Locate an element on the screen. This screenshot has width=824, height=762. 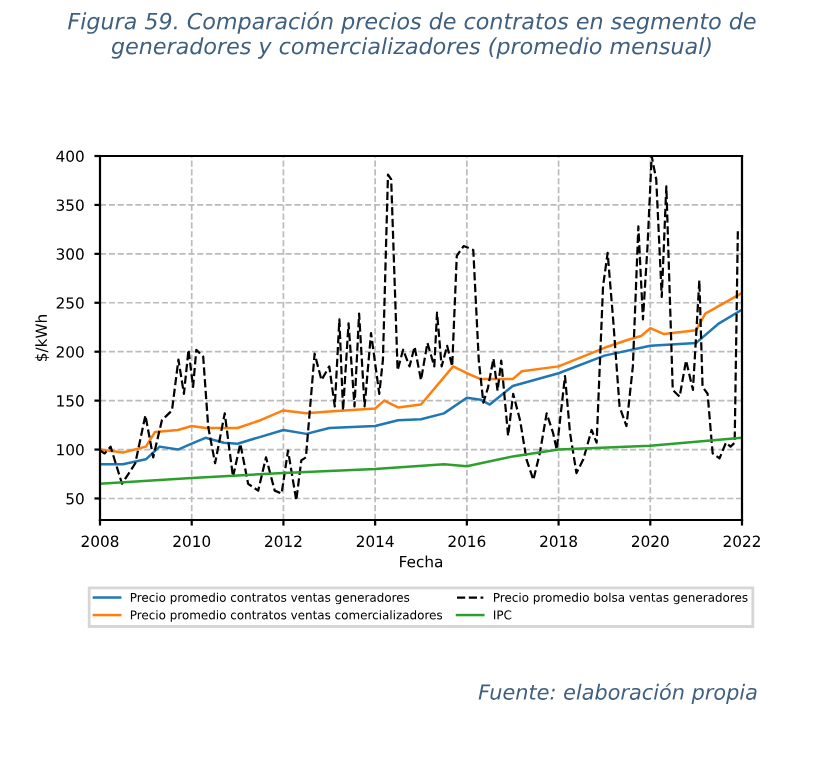
chart-title: Figura 59. Comparación precios de contratos en segmento de generadores y comercializadores (promedio mensual) is located at coordinates (412, 35).